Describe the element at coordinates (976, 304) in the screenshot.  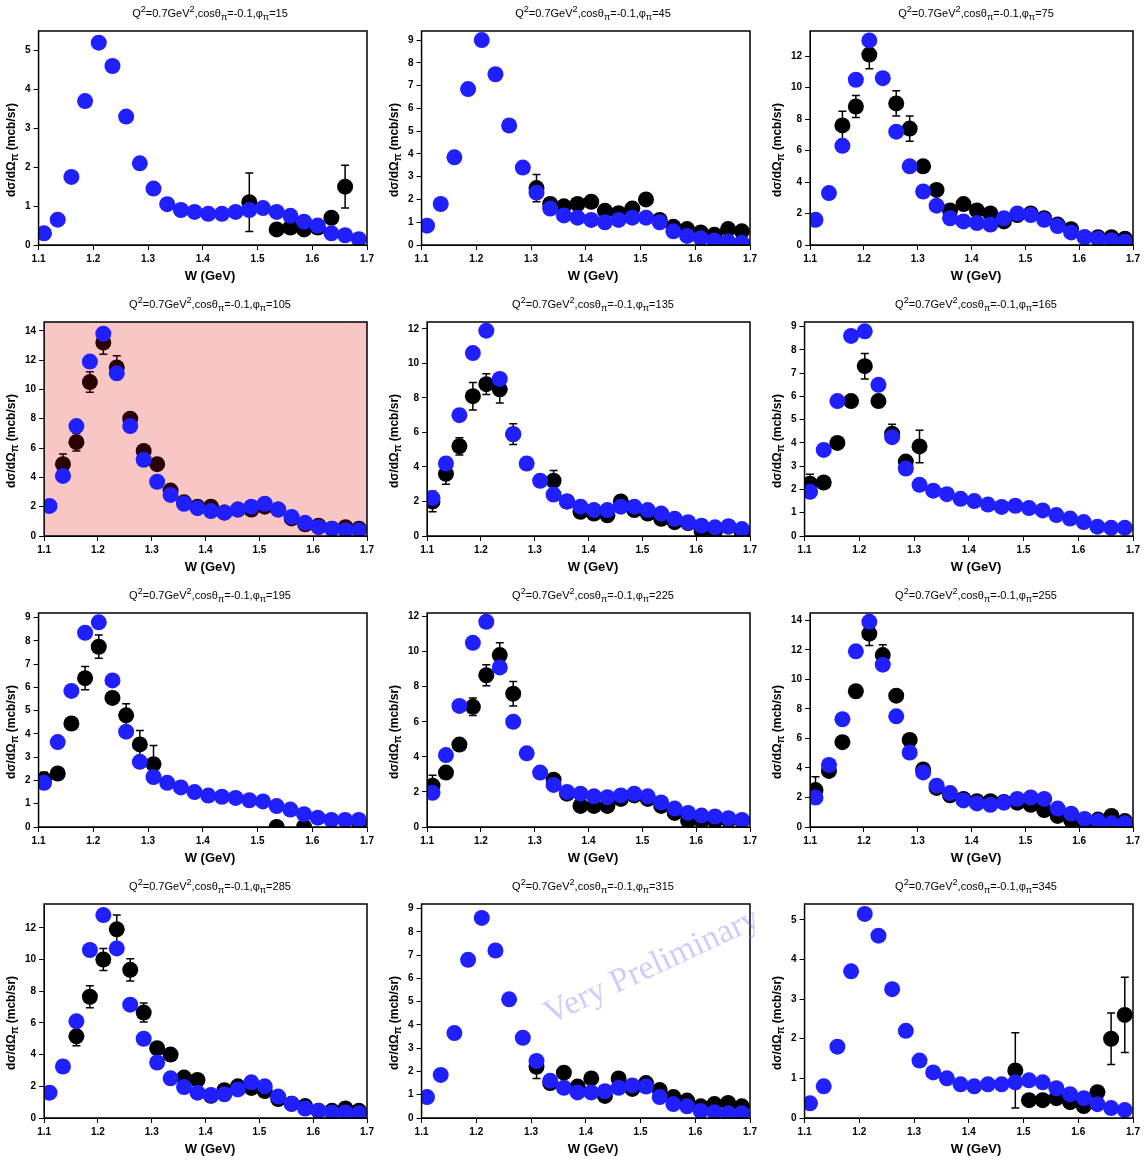
I see `chart-title: Q$^{2}$=0.7GeV$^{2}$,cosθ$_{π}$=-0.1,φ$_{π}$=165` at that location.